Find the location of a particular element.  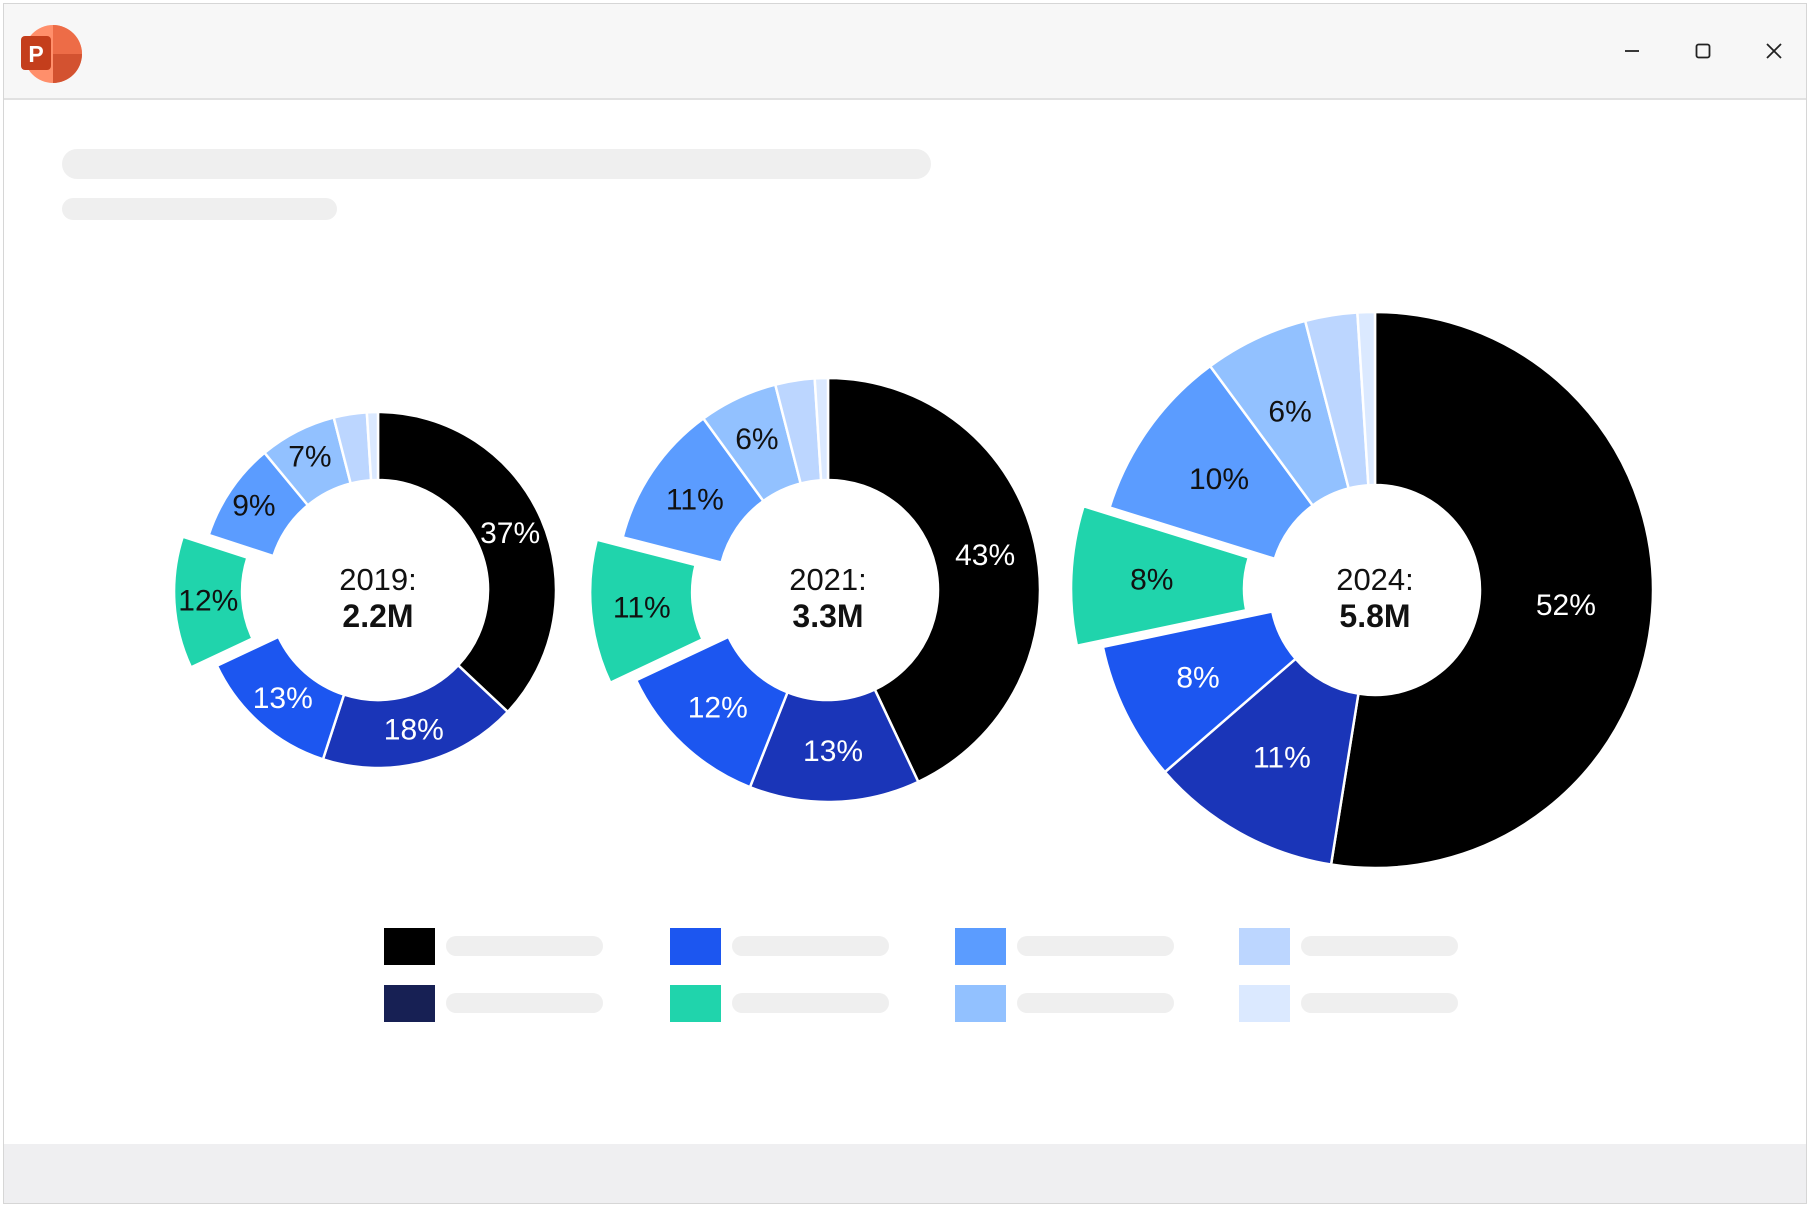

center-value-label: 2.2M is located at coordinates (377, 616).